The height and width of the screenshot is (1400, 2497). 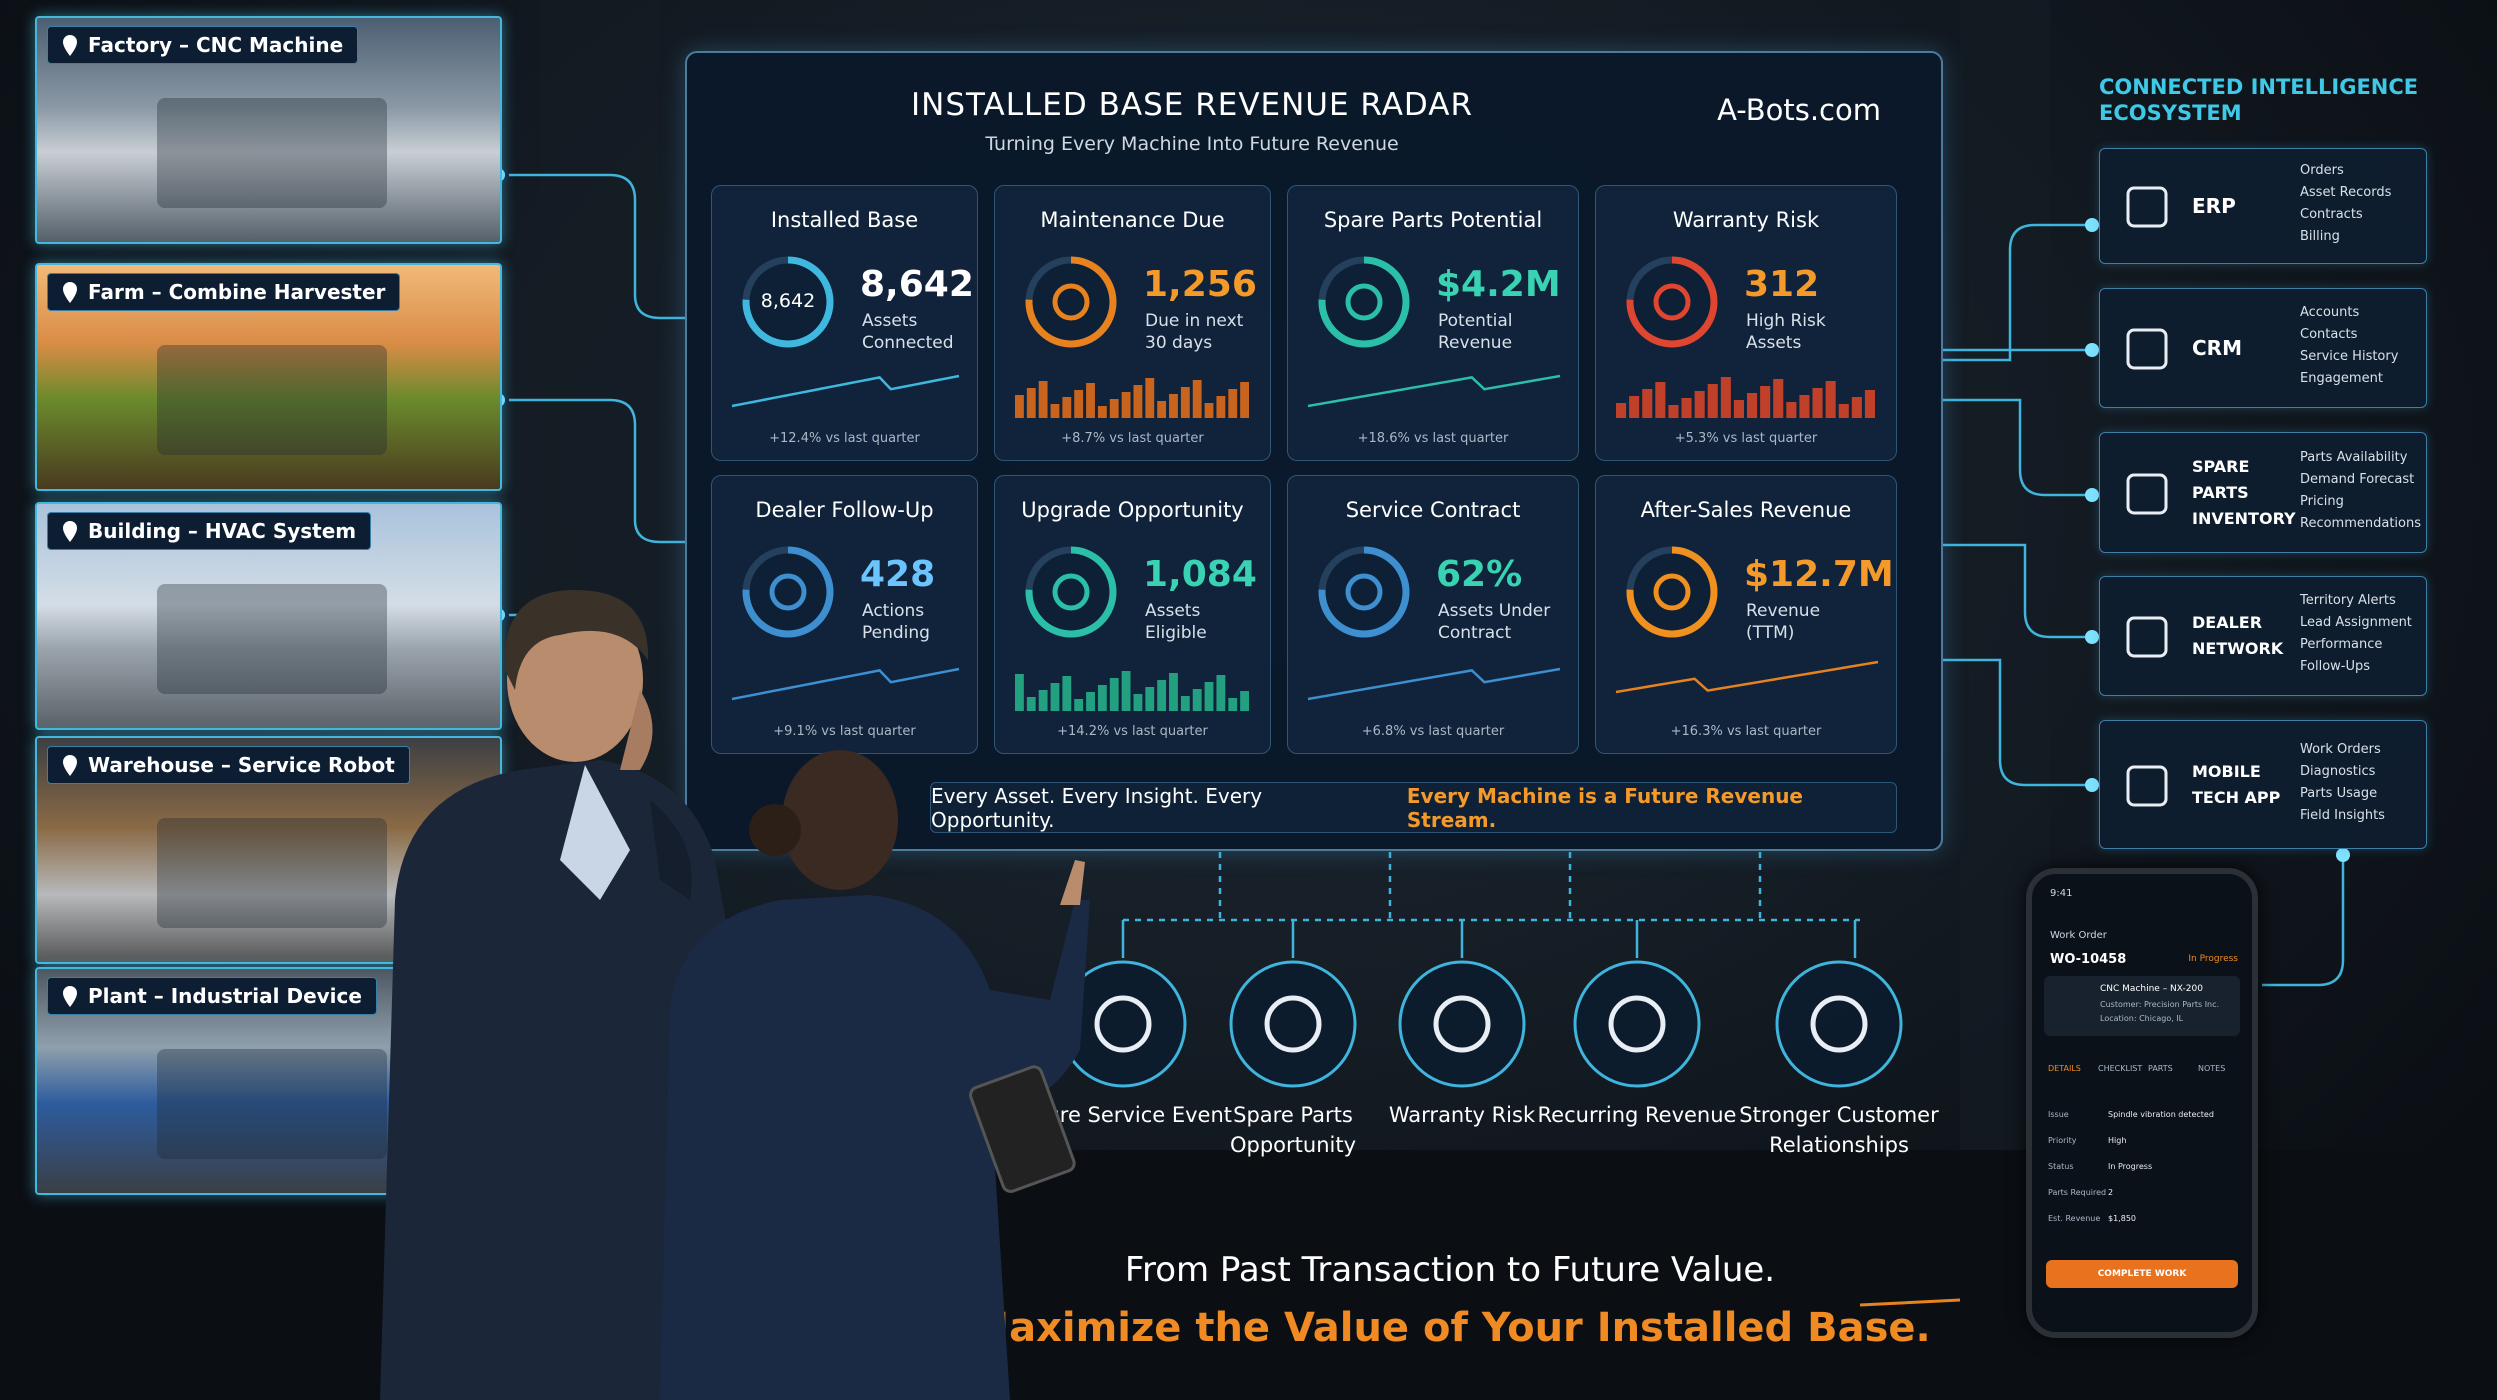 What do you see at coordinates (272, 153) in the screenshot?
I see `machine` at bounding box center [272, 153].